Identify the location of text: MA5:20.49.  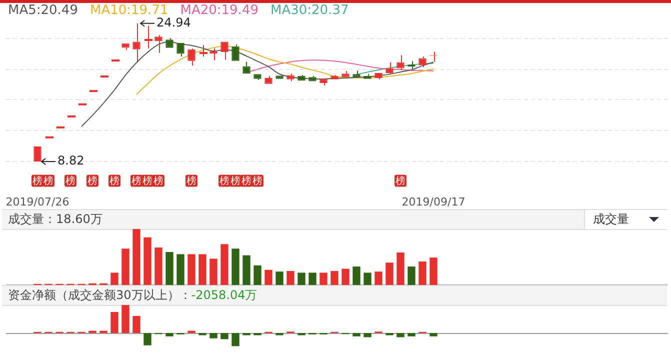
(43, 10).